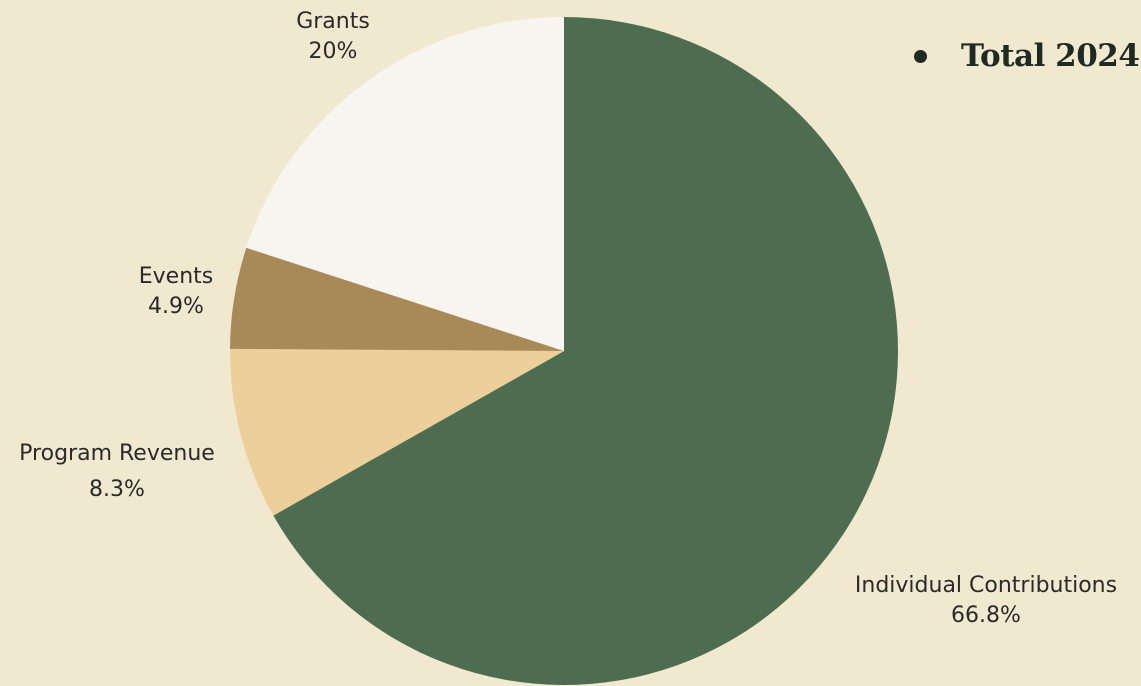 The width and height of the screenshot is (1141, 686). What do you see at coordinates (333, 21) in the screenshot?
I see `slice-label: Grants` at bounding box center [333, 21].